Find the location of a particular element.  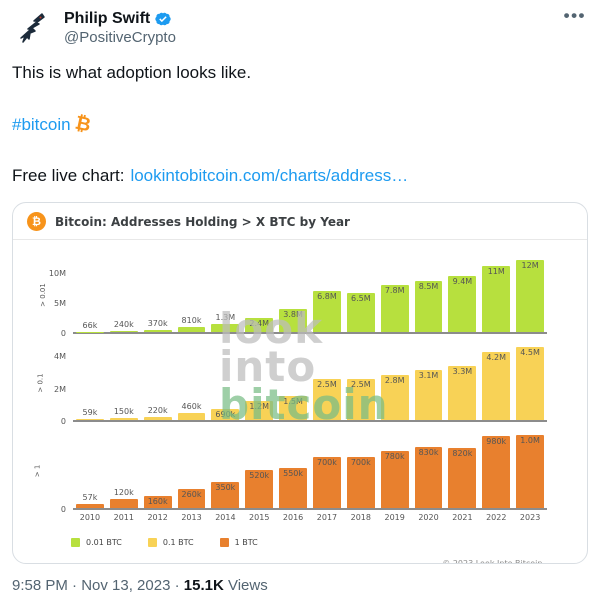

bar-slot-2012: 370k is located at coordinates (158, 294).